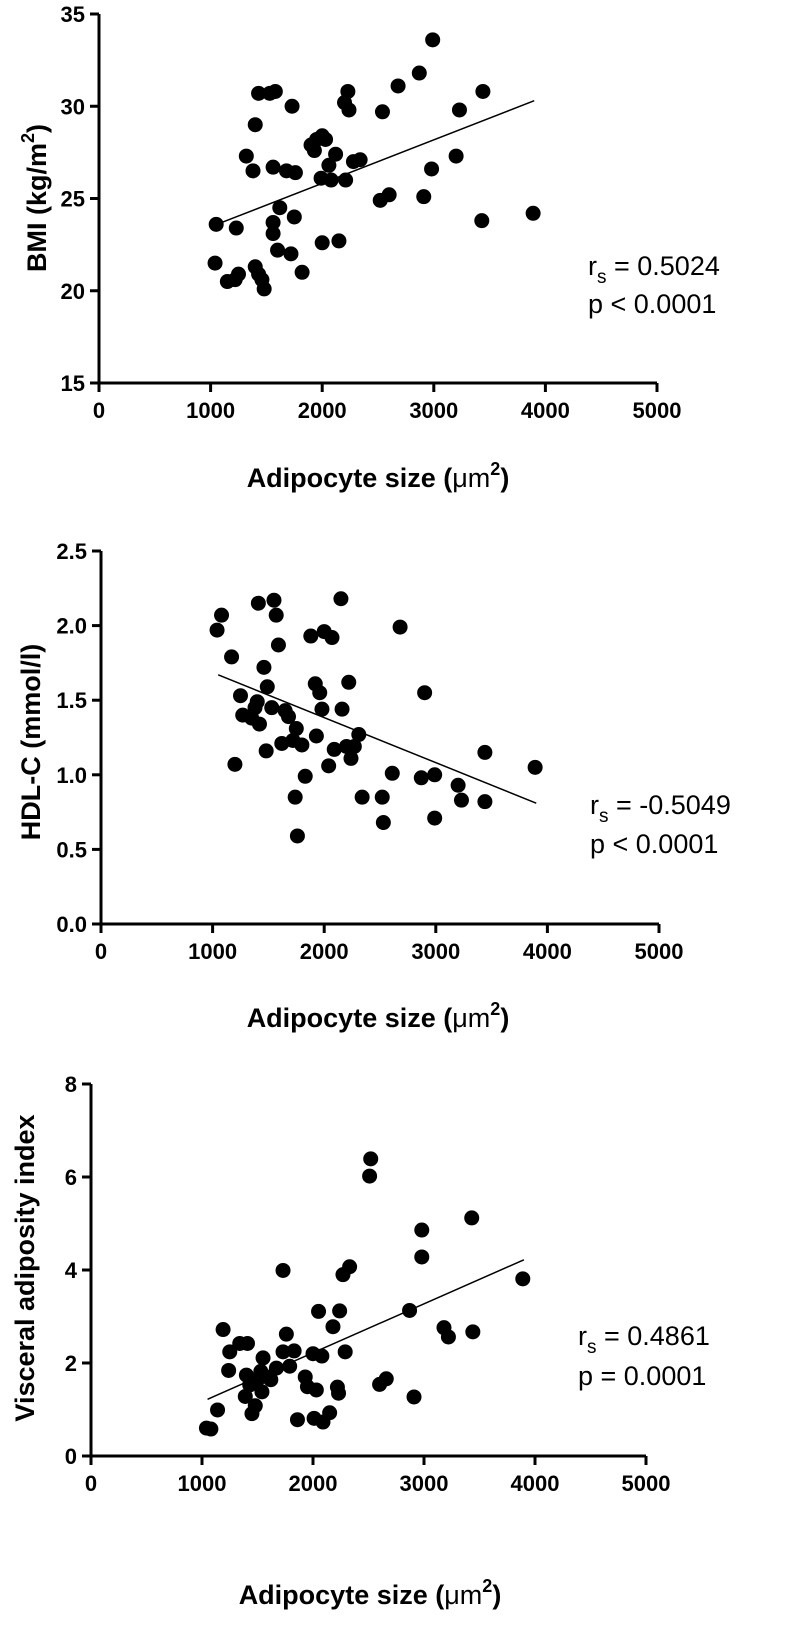  What do you see at coordinates (322, 410) in the screenshot?
I see `bmi-x-tick-label: 2000` at bounding box center [322, 410].